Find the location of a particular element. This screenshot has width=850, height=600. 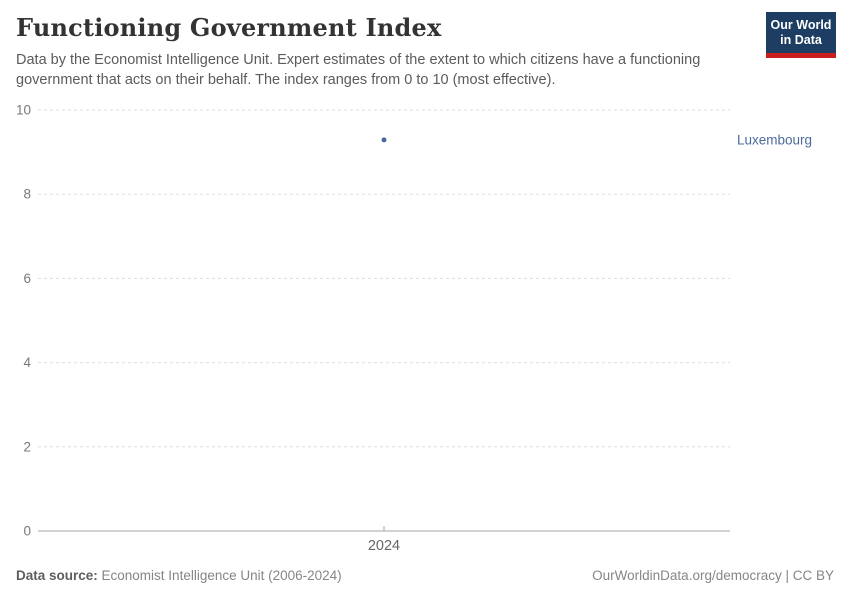

y-tick-label: 8 is located at coordinates (27, 194).